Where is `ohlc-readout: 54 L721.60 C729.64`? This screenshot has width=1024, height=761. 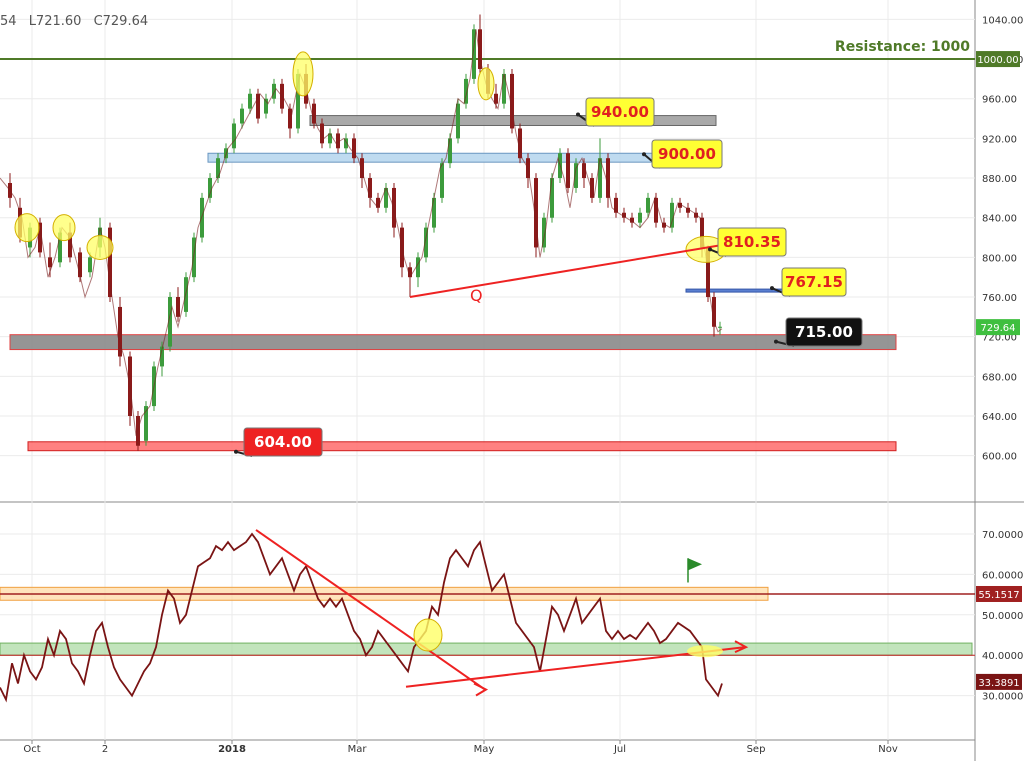
ohlc-readout: 54 L721.60 C729.64 is located at coordinates (78, 21).